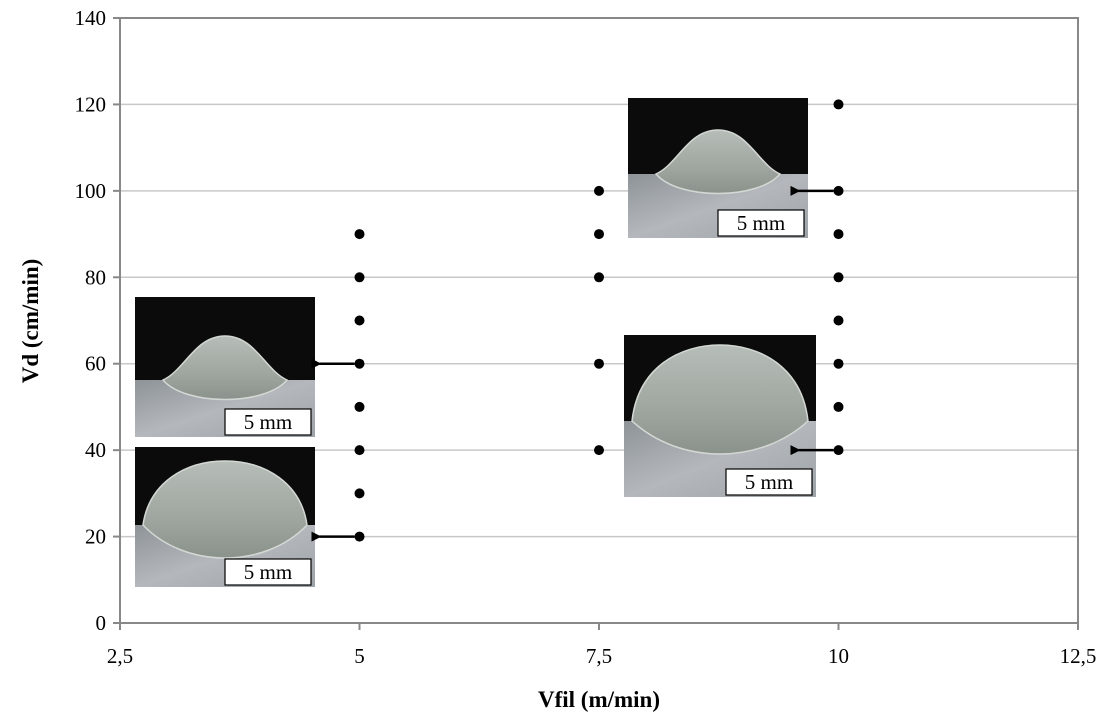  Describe the element at coordinates (91, 191) in the screenshot. I see `y-tick-label: 100` at that location.